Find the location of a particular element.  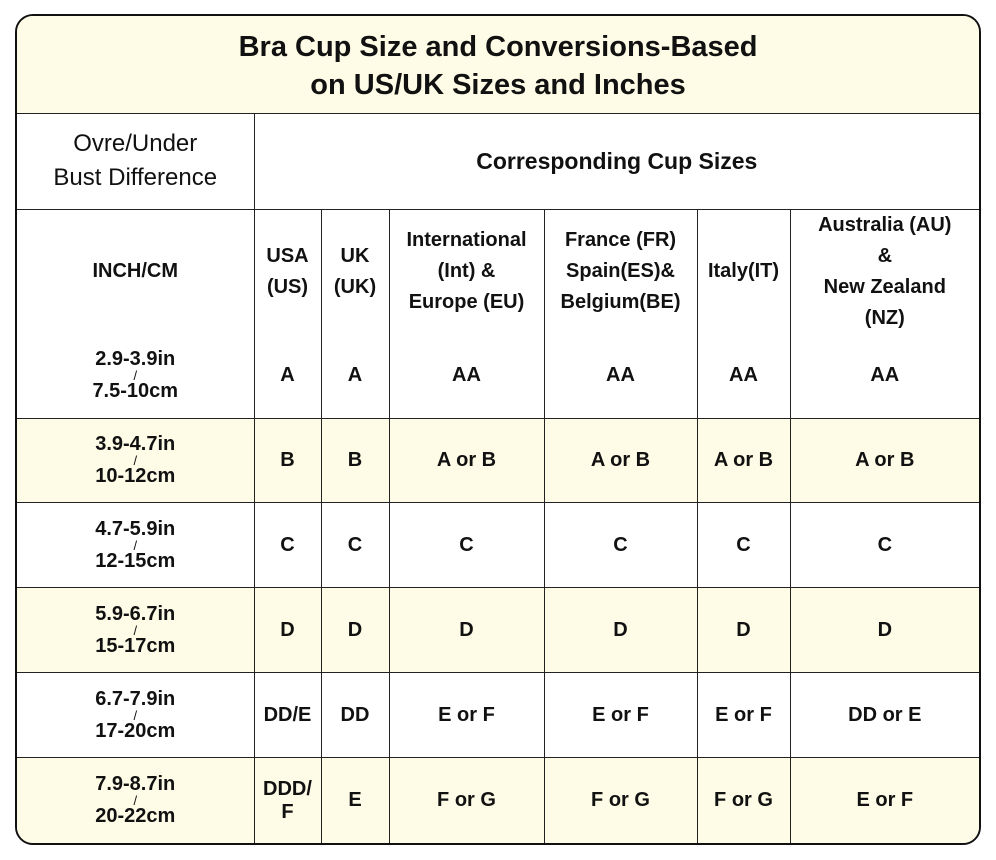

range-cm: 15-17cm is located at coordinates (135, 645).